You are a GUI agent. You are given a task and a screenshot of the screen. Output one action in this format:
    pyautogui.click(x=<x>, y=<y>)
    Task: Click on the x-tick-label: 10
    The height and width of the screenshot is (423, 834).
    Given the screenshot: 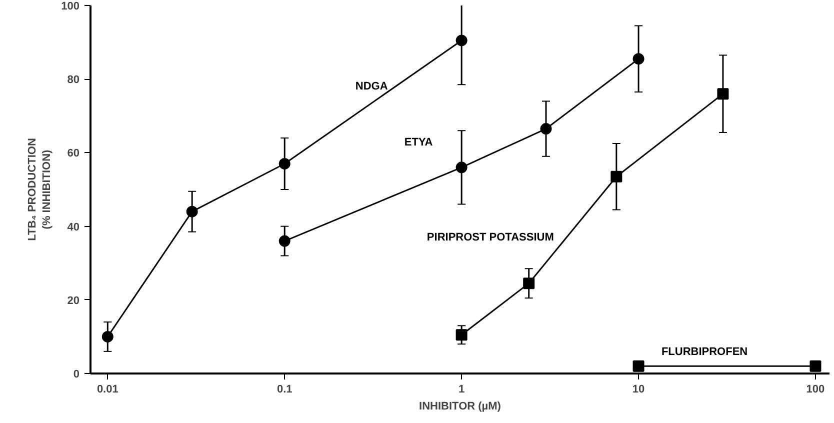 What is the action you would take?
    pyautogui.click(x=638, y=390)
    